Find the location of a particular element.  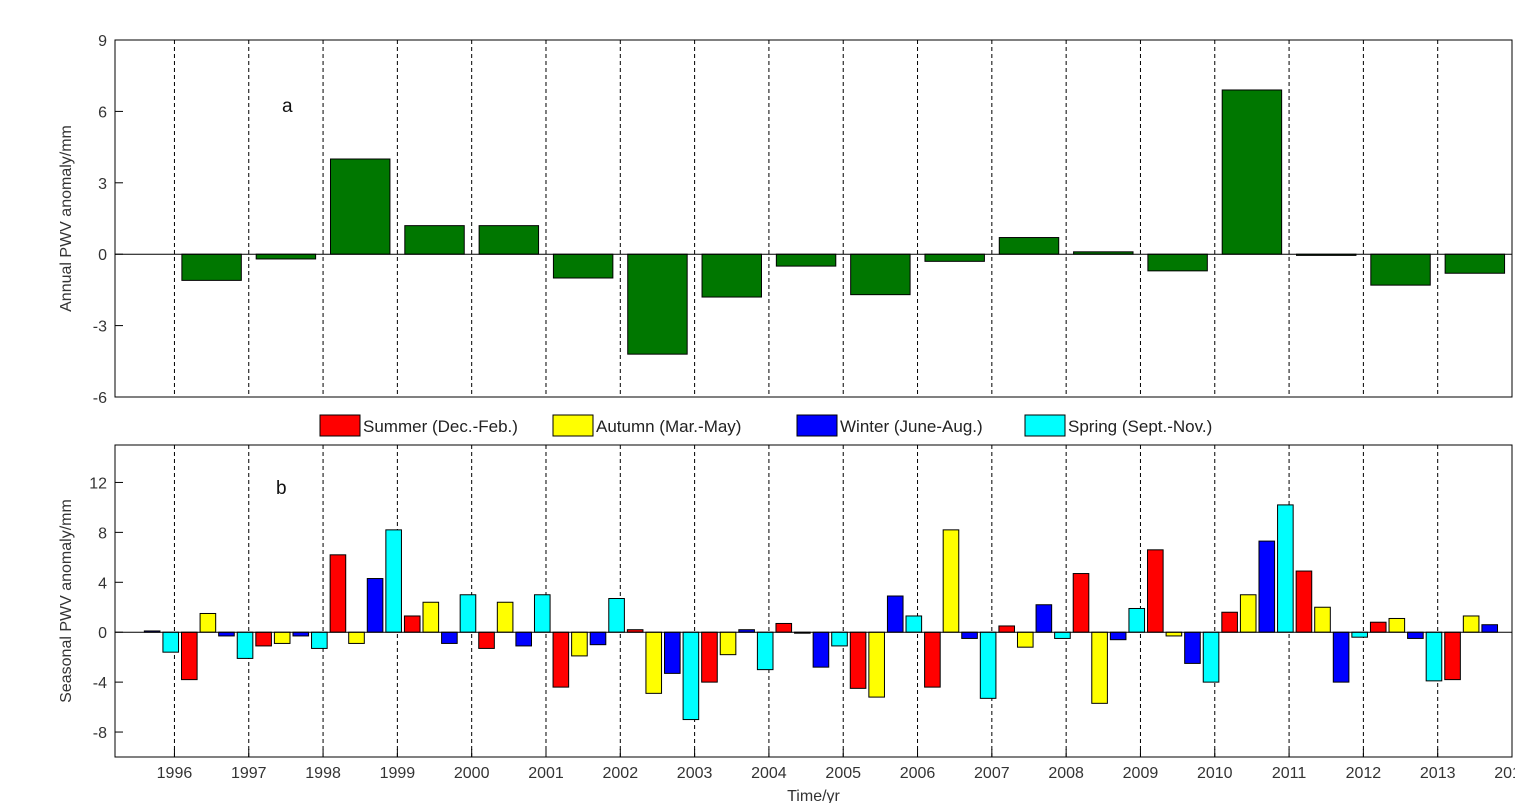

panel-label-a: a is located at coordinates (287, 106).